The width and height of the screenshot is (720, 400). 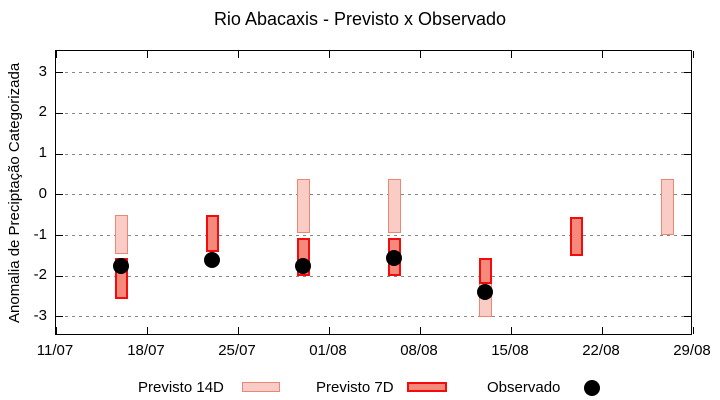 I want to click on y-tick-label: 1, so click(x=42, y=153).